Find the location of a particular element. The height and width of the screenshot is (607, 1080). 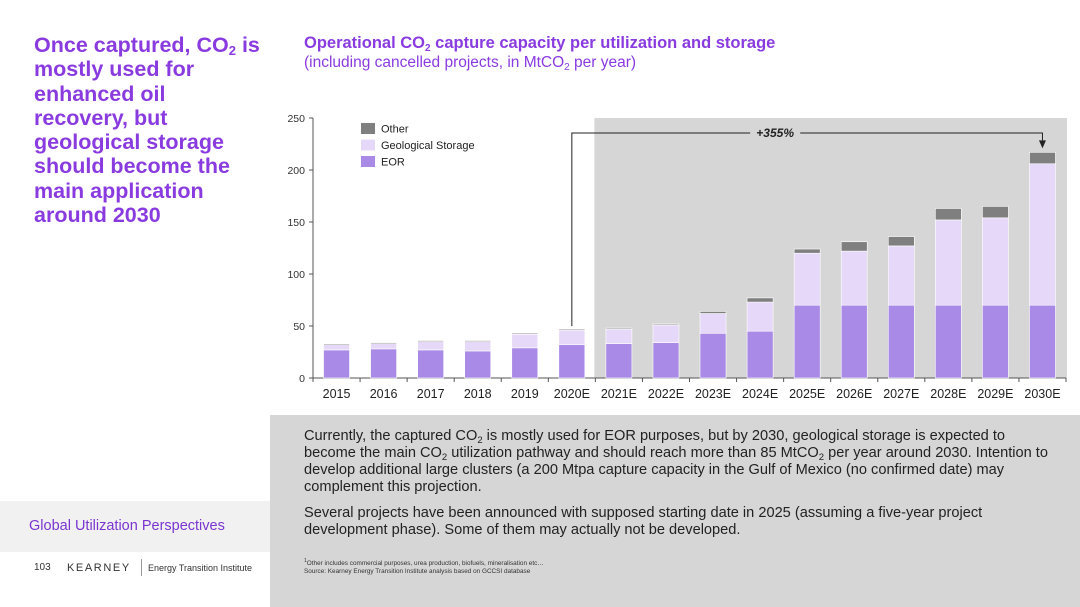

y-tick-label: 200 is located at coordinates (296, 171).